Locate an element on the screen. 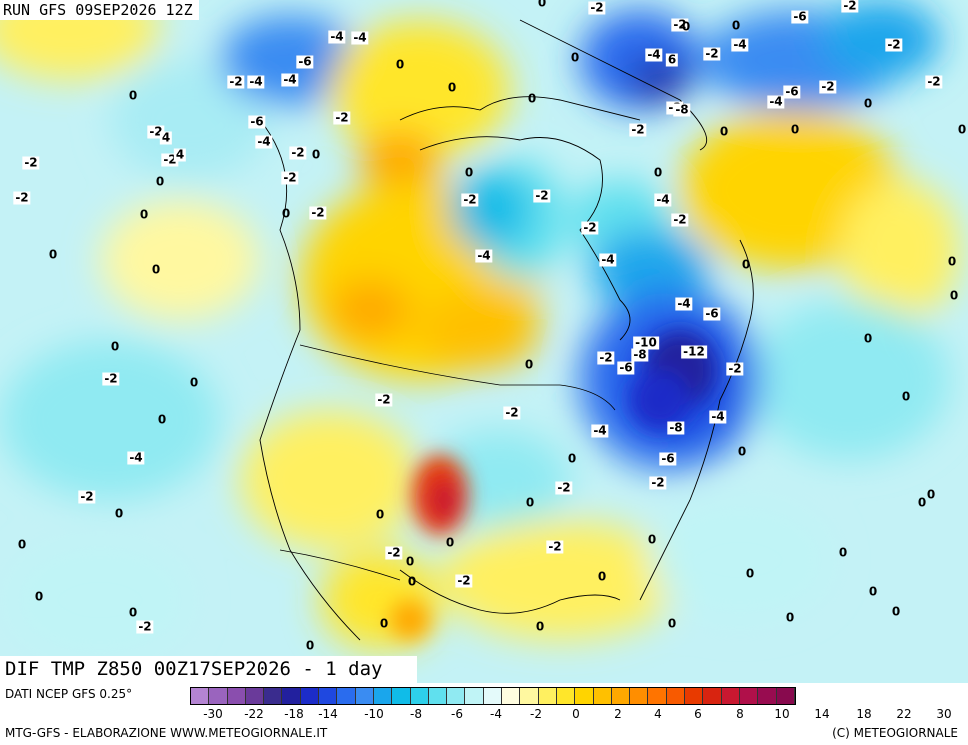  contour-label: -10 is located at coordinates (646, 342).